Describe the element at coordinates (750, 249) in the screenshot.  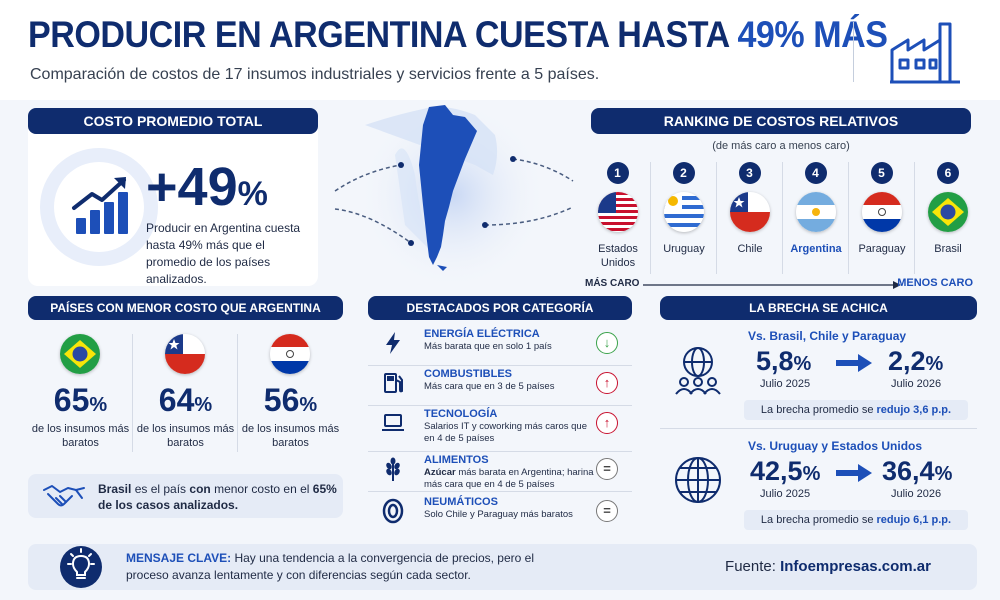
I see `rank-country-name: Chile` at that location.